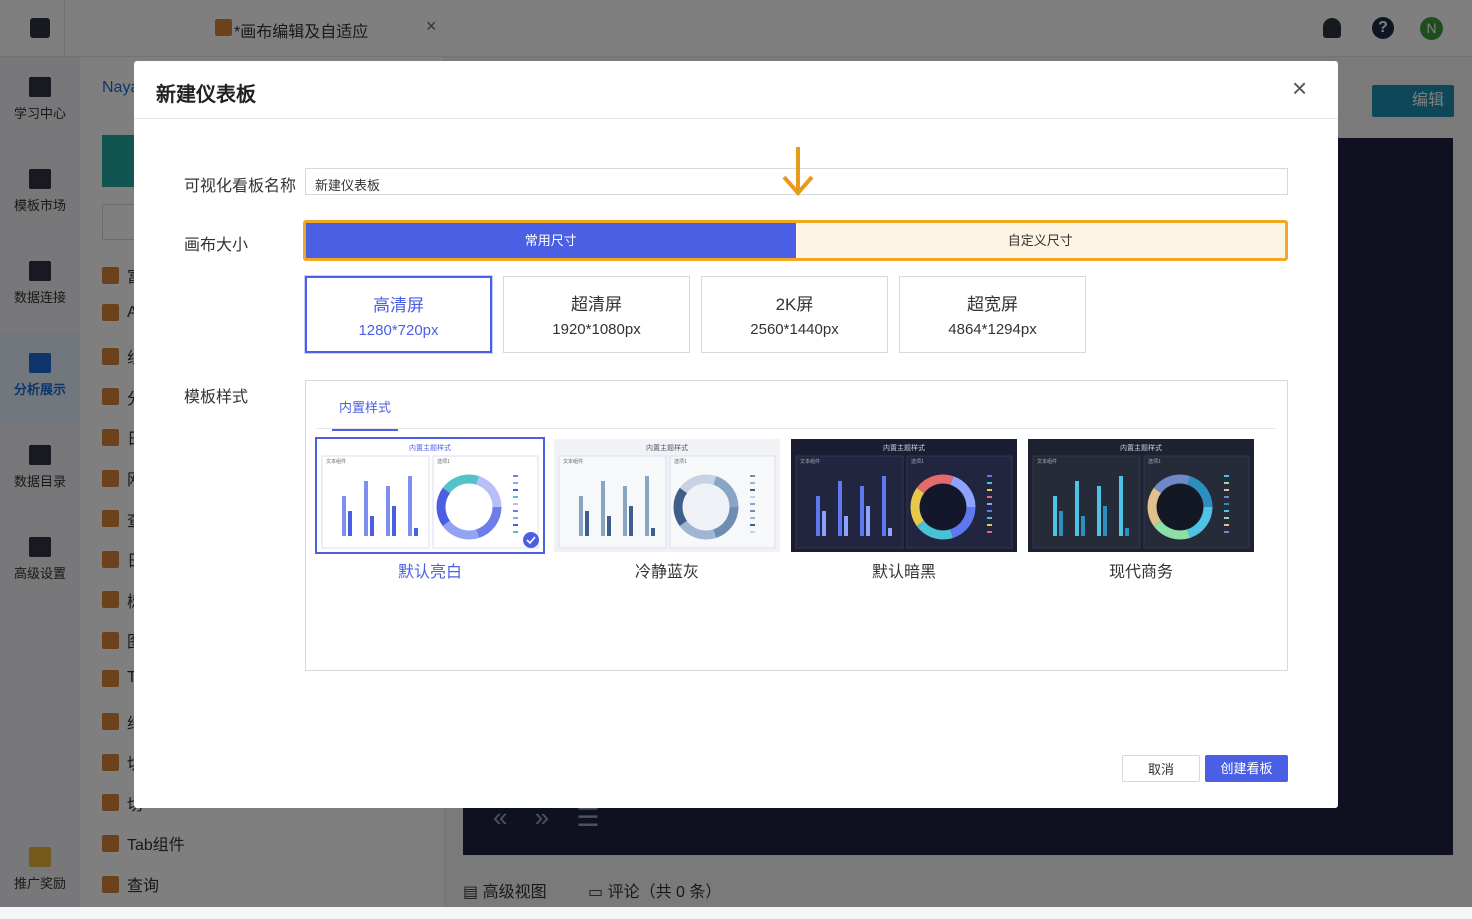 The height and width of the screenshot is (919, 1472). What do you see at coordinates (1300, 88) in the screenshot?
I see `close-button: ×` at bounding box center [1300, 88].